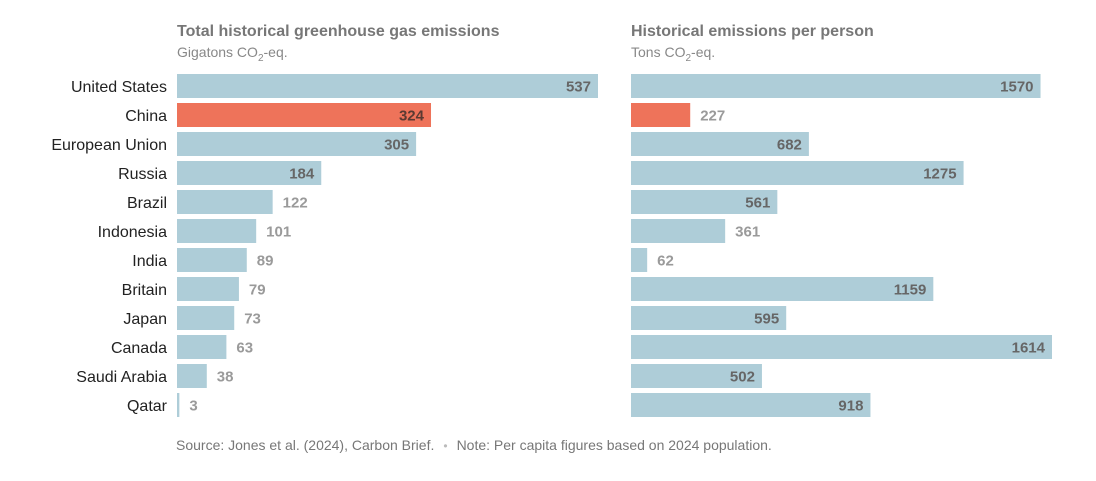 This screenshot has height=481, width=1096. What do you see at coordinates (147, 203) in the screenshot?
I see `category-label-brazil: Brazil` at bounding box center [147, 203].